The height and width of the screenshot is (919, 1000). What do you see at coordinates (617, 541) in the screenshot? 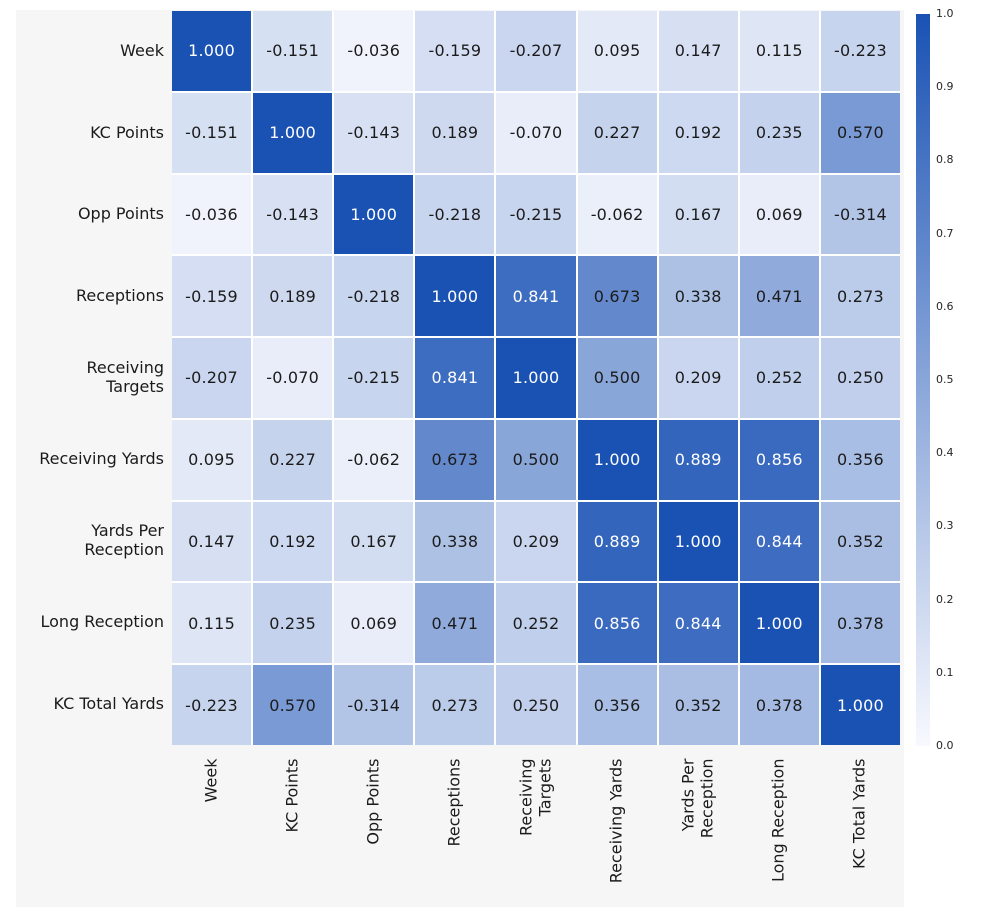
I see `heatmap-cell: 0.889` at bounding box center [617, 541].